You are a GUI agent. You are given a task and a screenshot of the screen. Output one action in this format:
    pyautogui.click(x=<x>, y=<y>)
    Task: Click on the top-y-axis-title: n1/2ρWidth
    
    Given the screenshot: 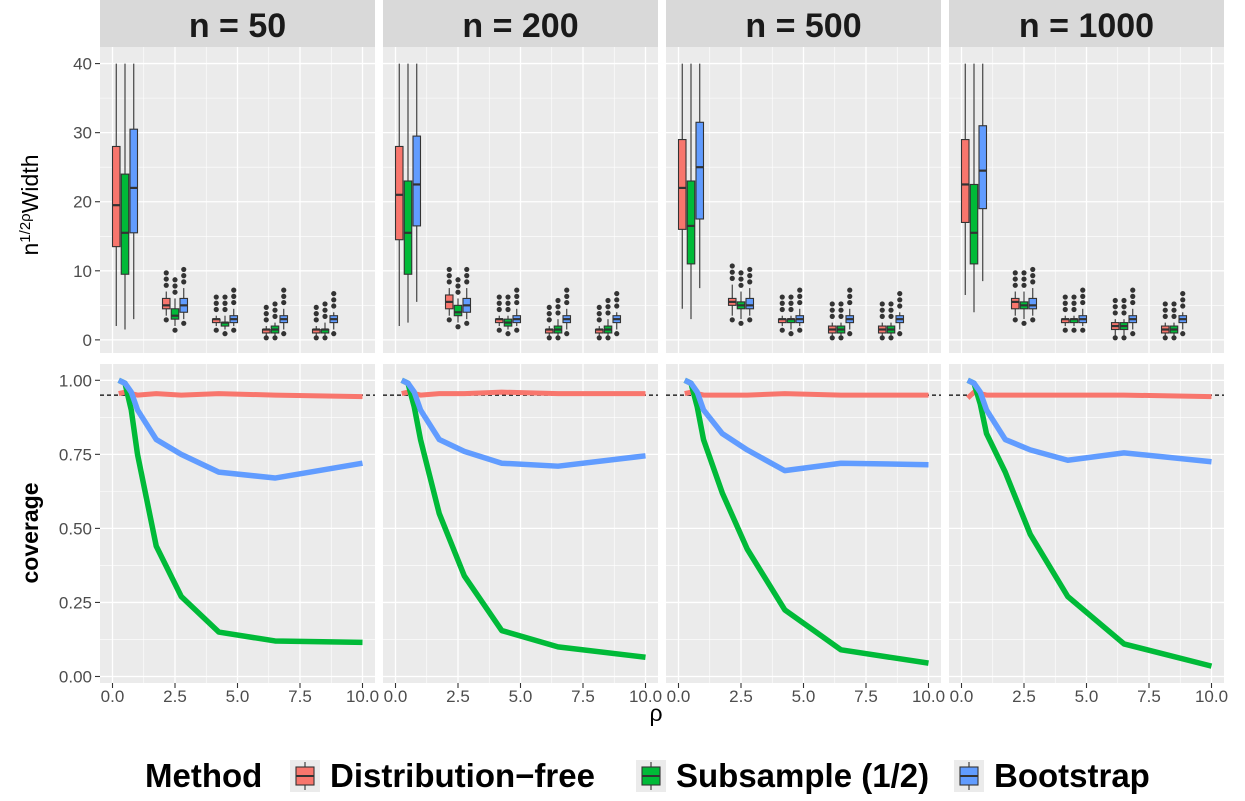 What is the action you would take?
    pyautogui.click(x=30, y=205)
    